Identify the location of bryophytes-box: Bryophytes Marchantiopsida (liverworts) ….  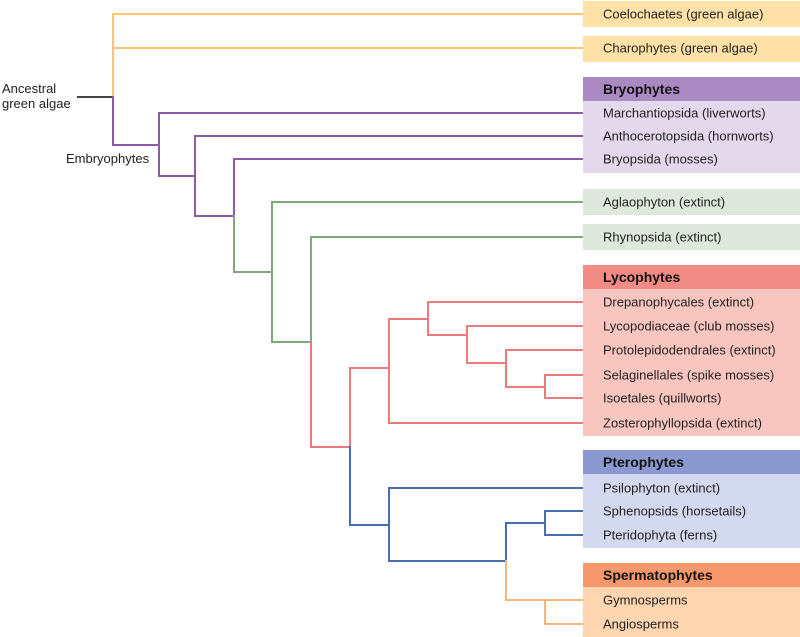
(691, 125).